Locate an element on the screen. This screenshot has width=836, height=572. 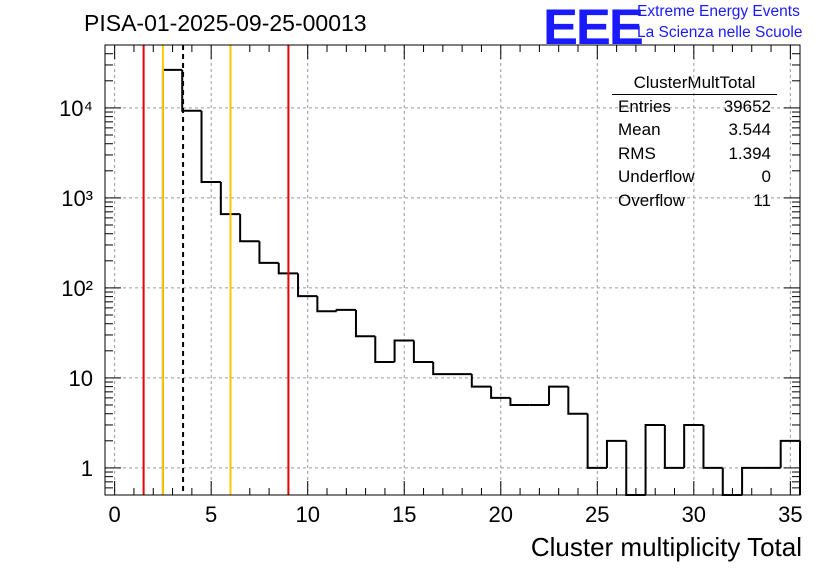
x-tick-label: 35 is located at coordinates (790, 514).